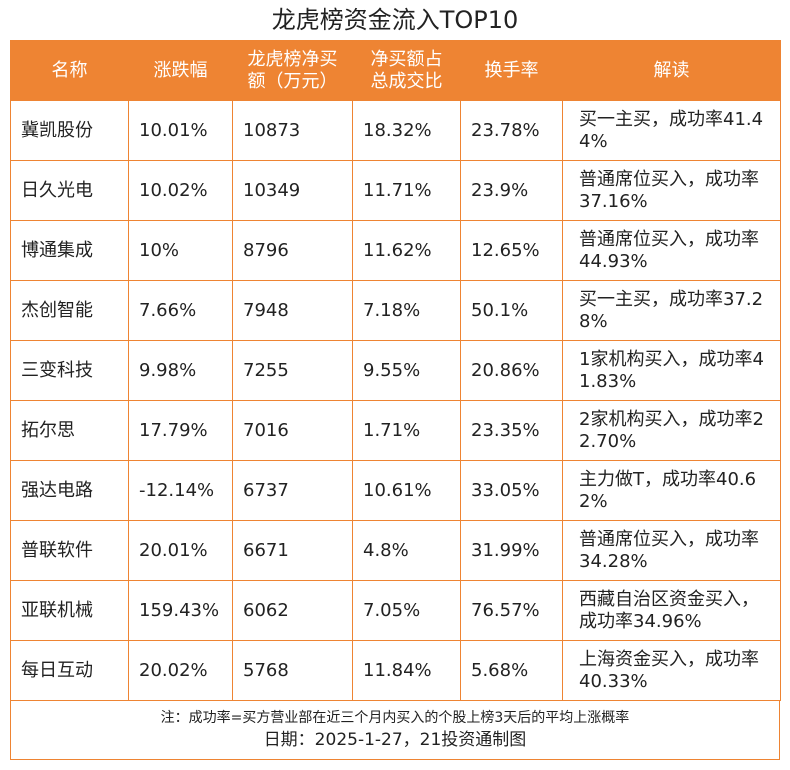 This screenshot has height=770, width=790. I want to click on table-cell: 1.71%, so click(406, 430).